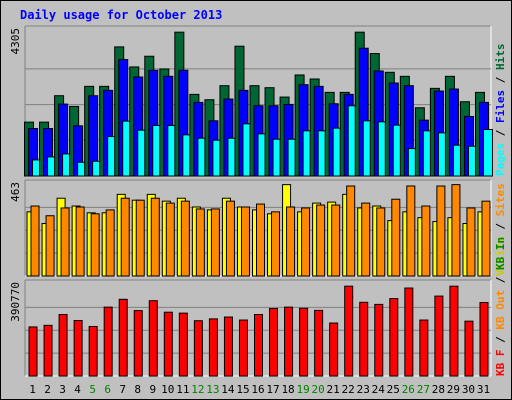 The width and height of the screenshot is (512, 400). What do you see at coordinates (77, 389) in the screenshot?
I see `x-tick-label: 4` at bounding box center [77, 389].